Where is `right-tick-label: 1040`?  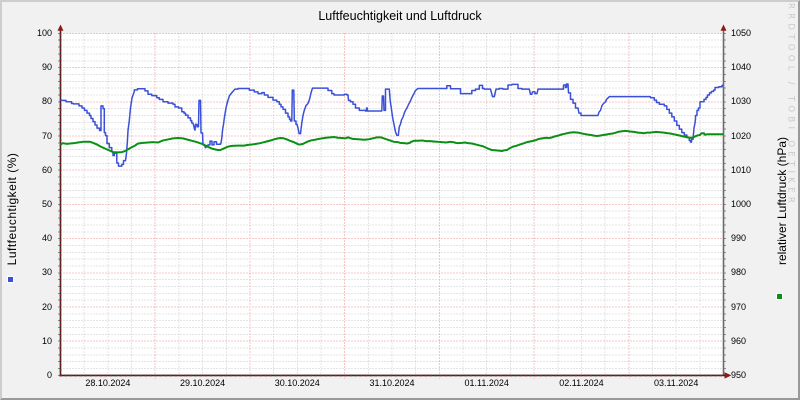
right-tick-label: 1040 is located at coordinates (741, 67).